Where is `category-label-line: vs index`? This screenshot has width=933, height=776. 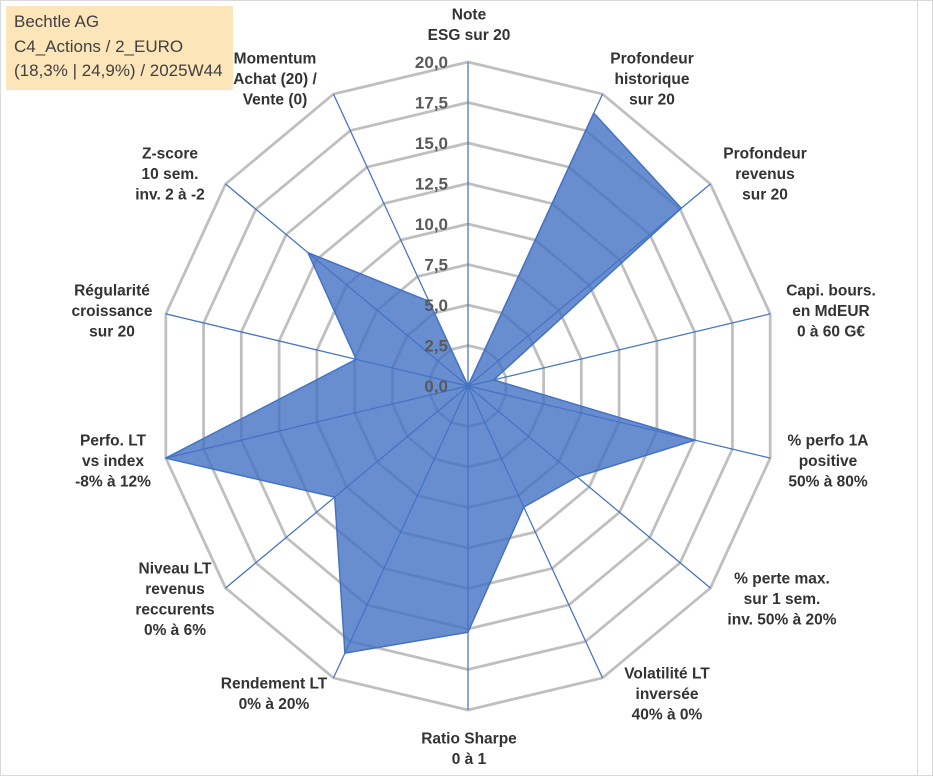
category-label-line: vs index is located at coordinates (113, 461).